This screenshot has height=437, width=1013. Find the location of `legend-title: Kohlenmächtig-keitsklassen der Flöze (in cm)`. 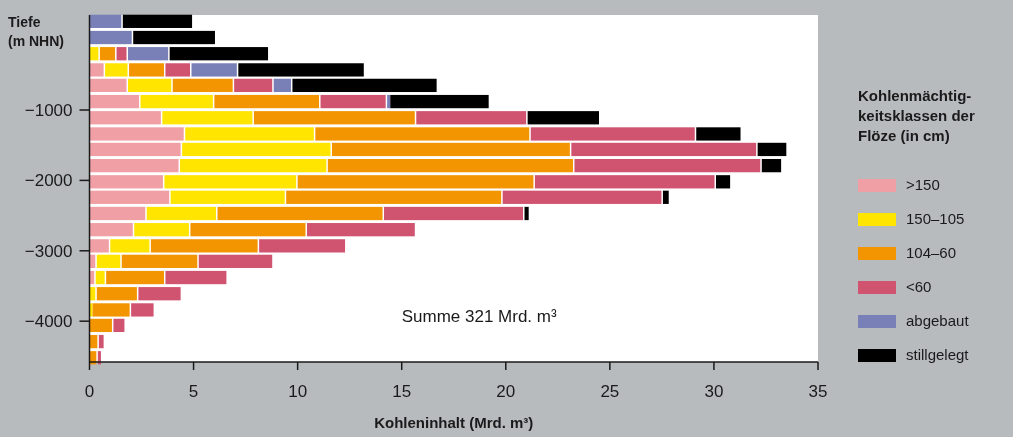

legend-title: Kohlenmächtig-keitsklassen der Flöze (in cm) is located at coordinates (916, 115).